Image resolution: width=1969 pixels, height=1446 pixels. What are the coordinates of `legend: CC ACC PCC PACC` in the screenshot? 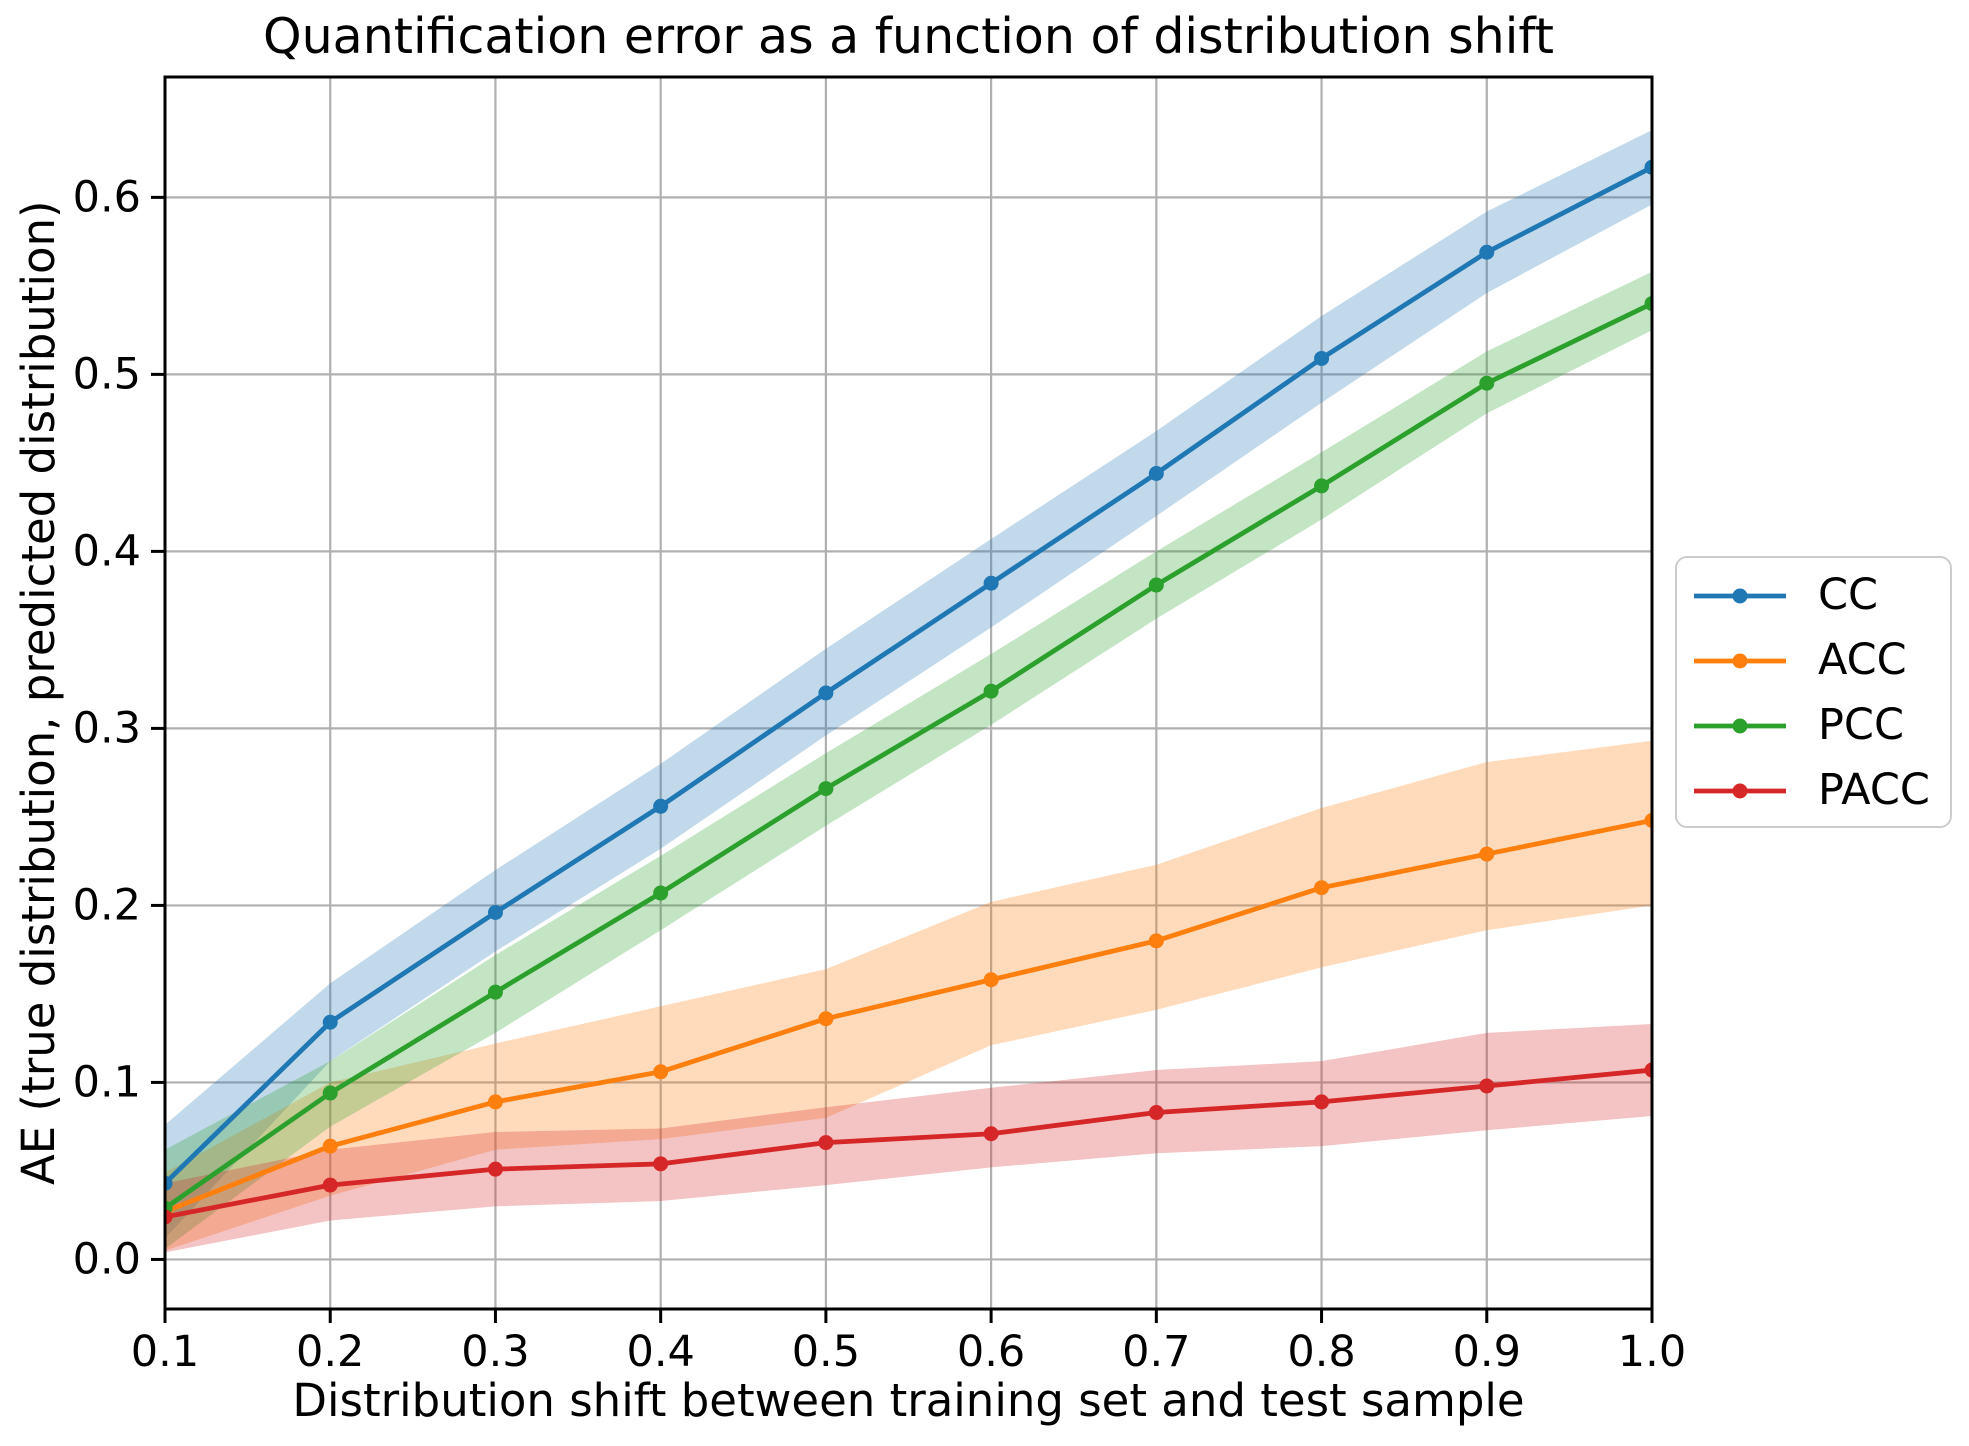 It's located at (1813, 692).